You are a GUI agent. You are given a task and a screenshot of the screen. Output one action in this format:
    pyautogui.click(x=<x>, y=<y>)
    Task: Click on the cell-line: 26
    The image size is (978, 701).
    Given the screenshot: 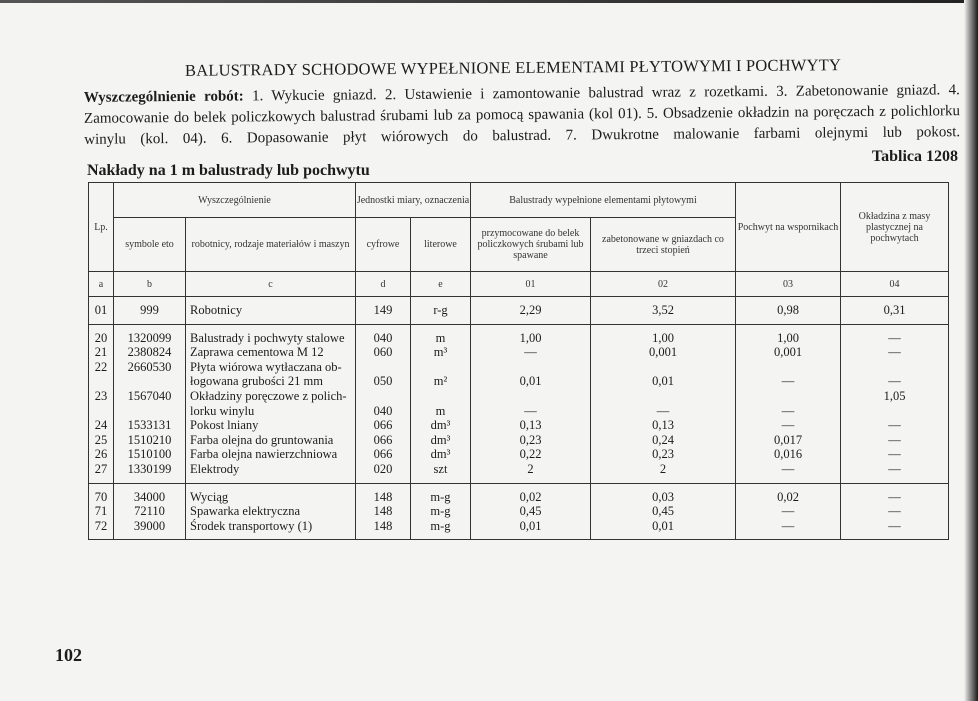 What is the action you would take?
    pyautogui.click(x=101, y=454)
    